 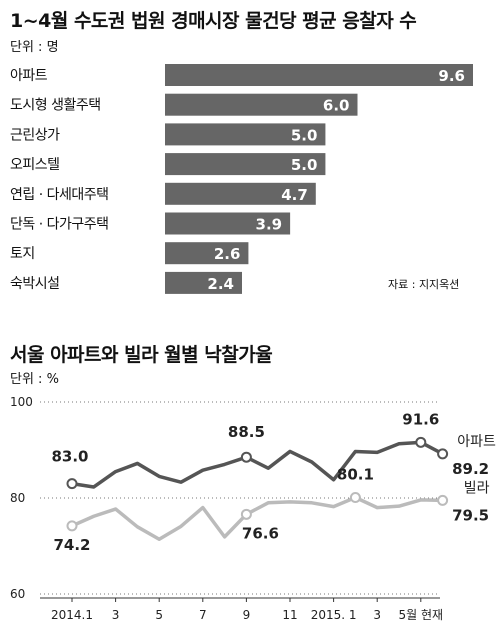 What do you see at coordinates (424, 284) in the screenshot?
I see `bar-chart-source: 자료 : 지지옥션` at bounding box center [424, 284].